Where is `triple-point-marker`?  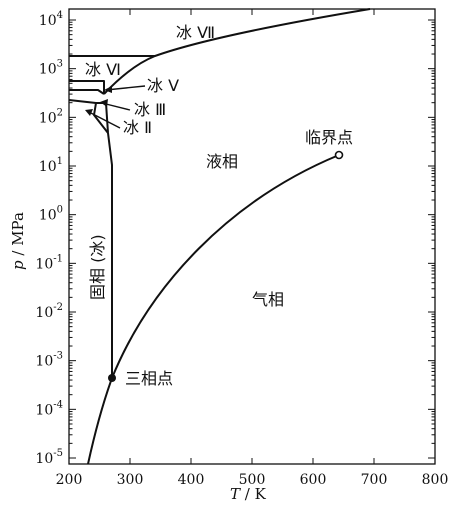
triple-point-marker is located at coordinates (112, 378).